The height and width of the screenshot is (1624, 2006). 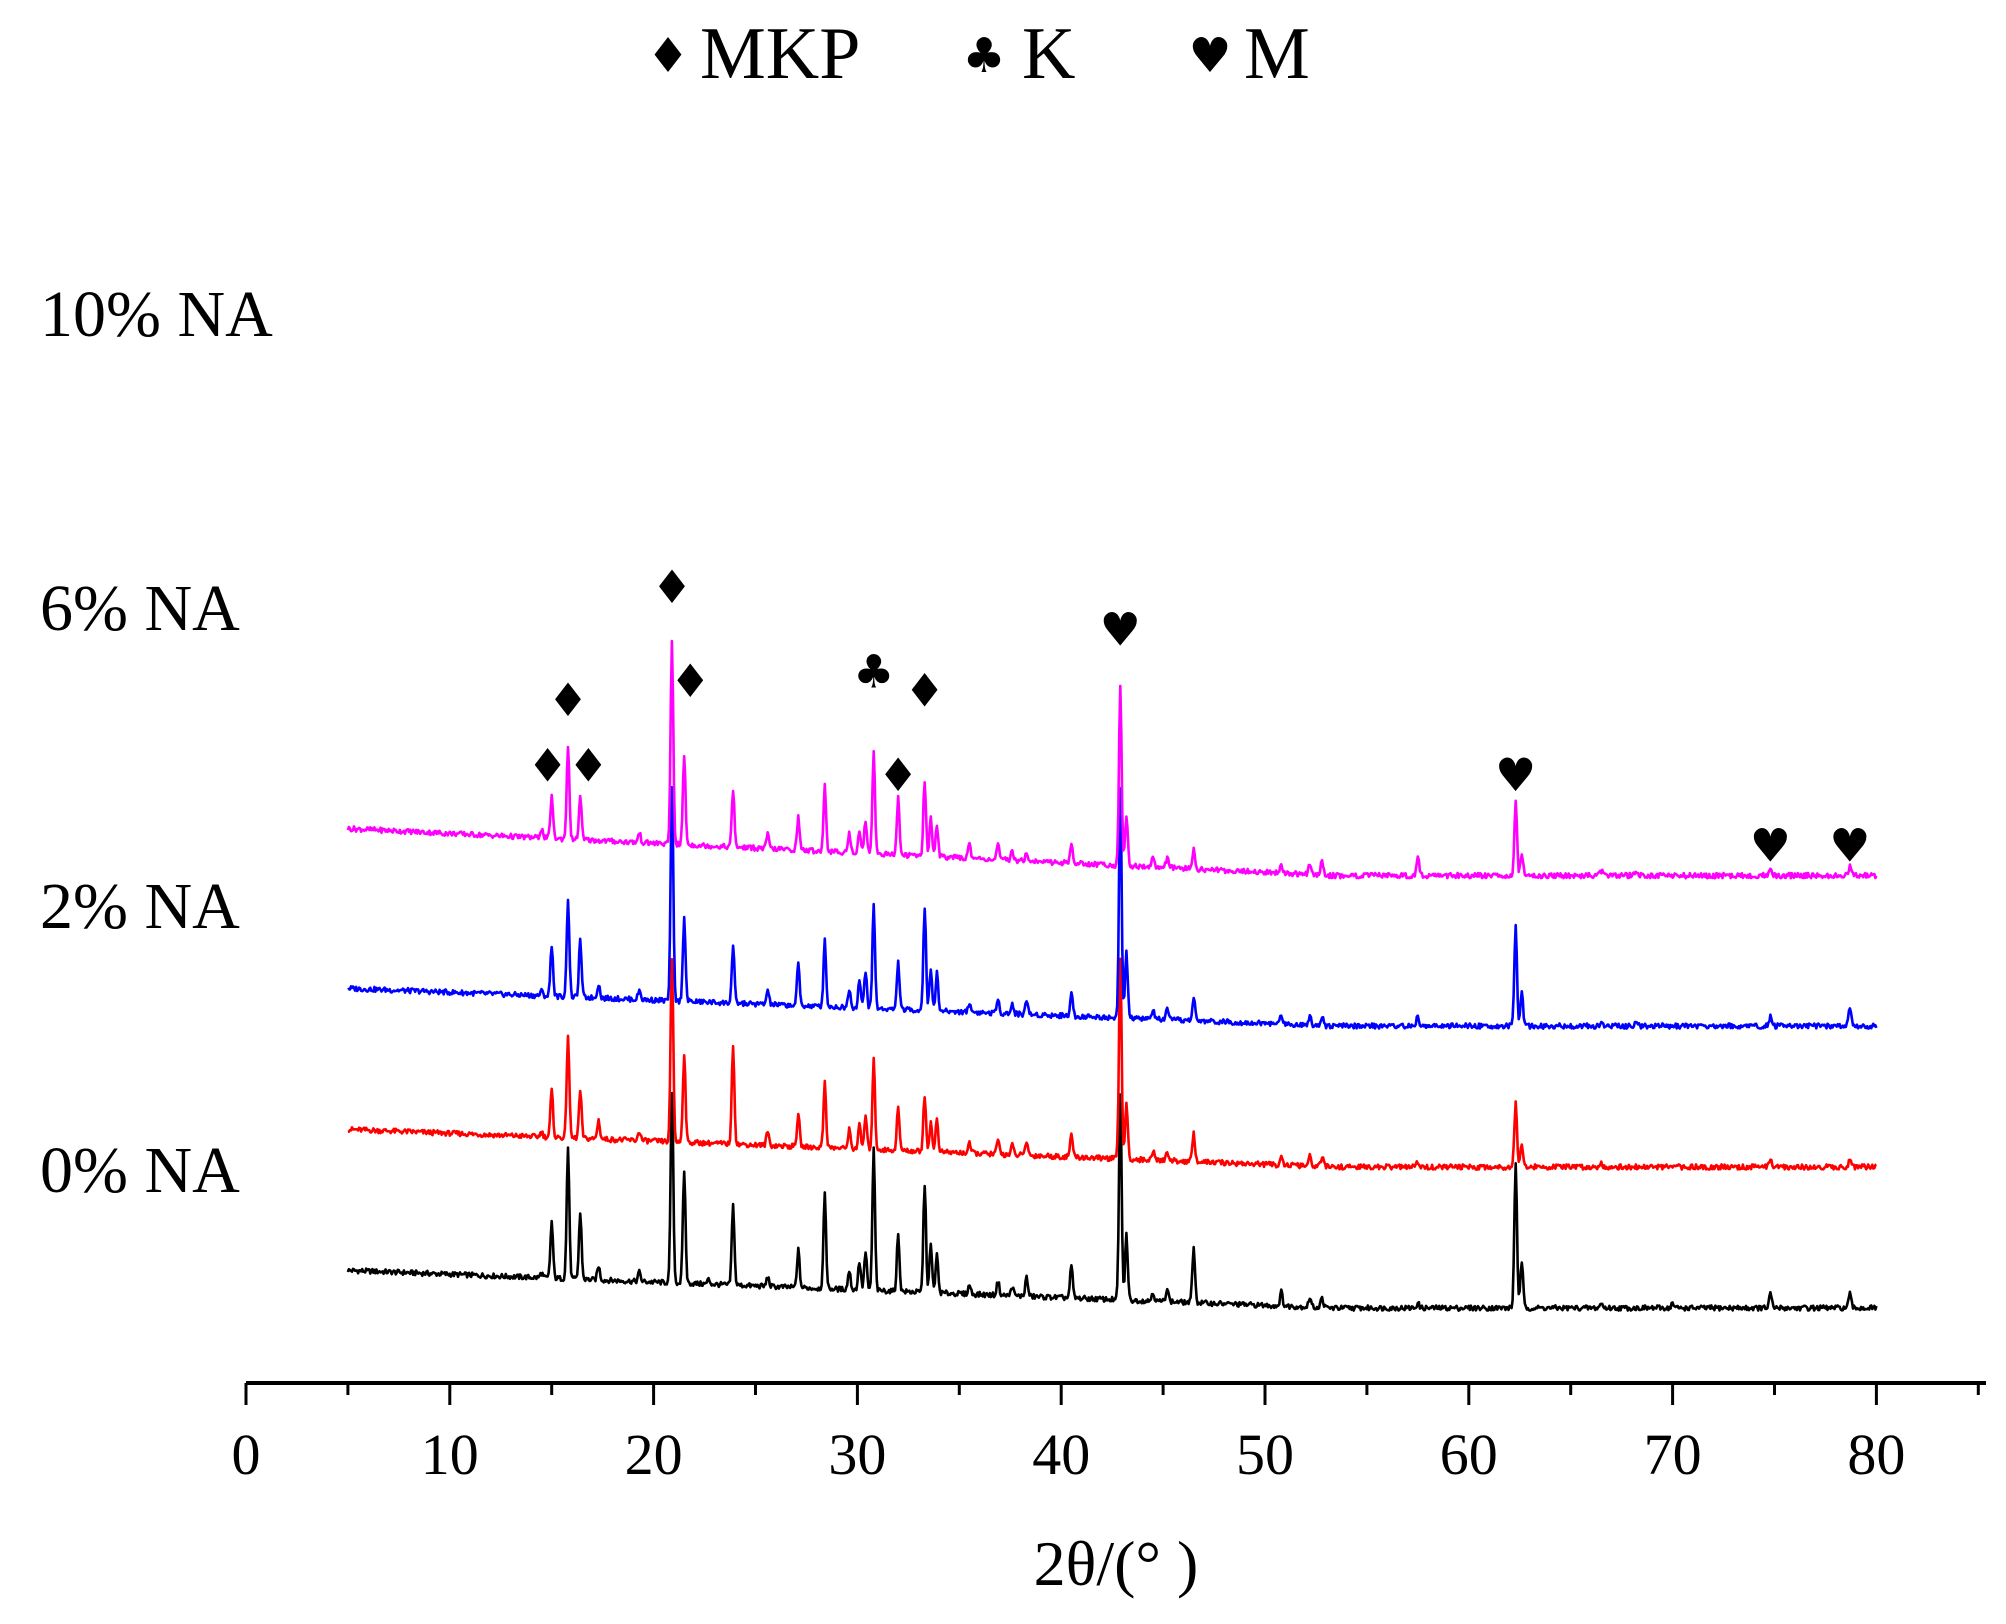 I want to click on x-tick-label: 0, so click(x=246, y=1454).